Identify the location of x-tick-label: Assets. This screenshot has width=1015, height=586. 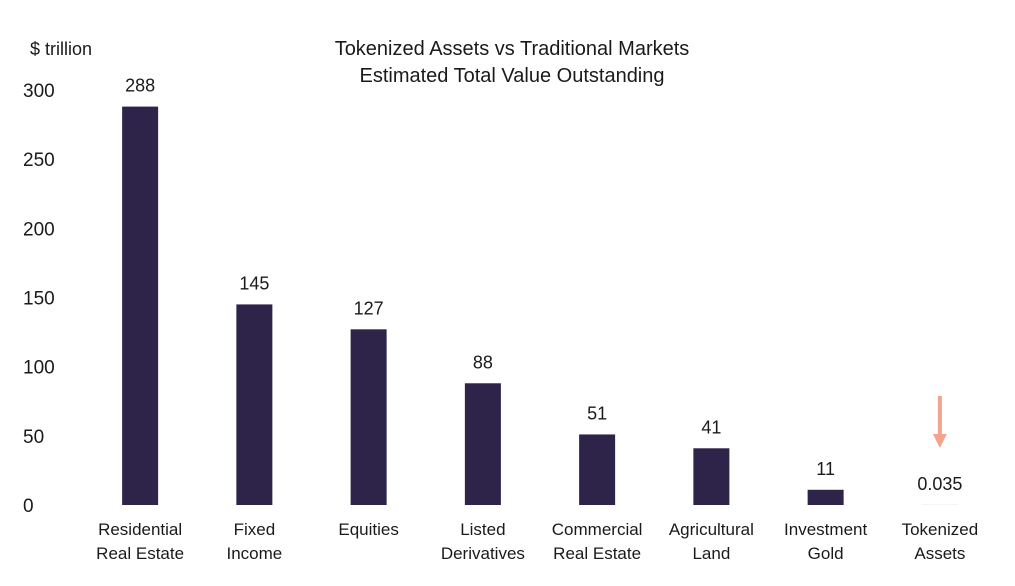
(939, 553).